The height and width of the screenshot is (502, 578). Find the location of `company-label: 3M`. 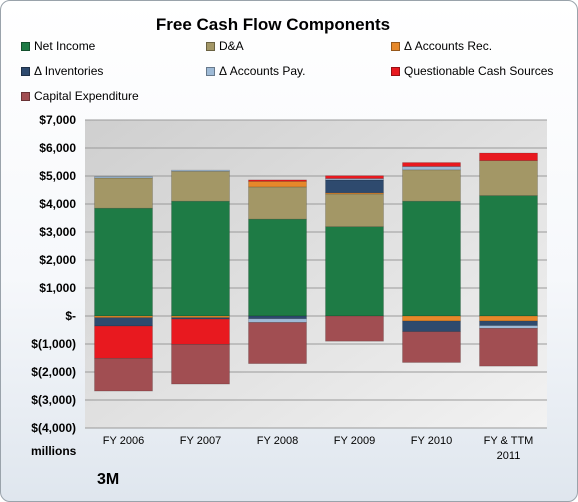

company-label: 3M is located at coordinates (108, 479).